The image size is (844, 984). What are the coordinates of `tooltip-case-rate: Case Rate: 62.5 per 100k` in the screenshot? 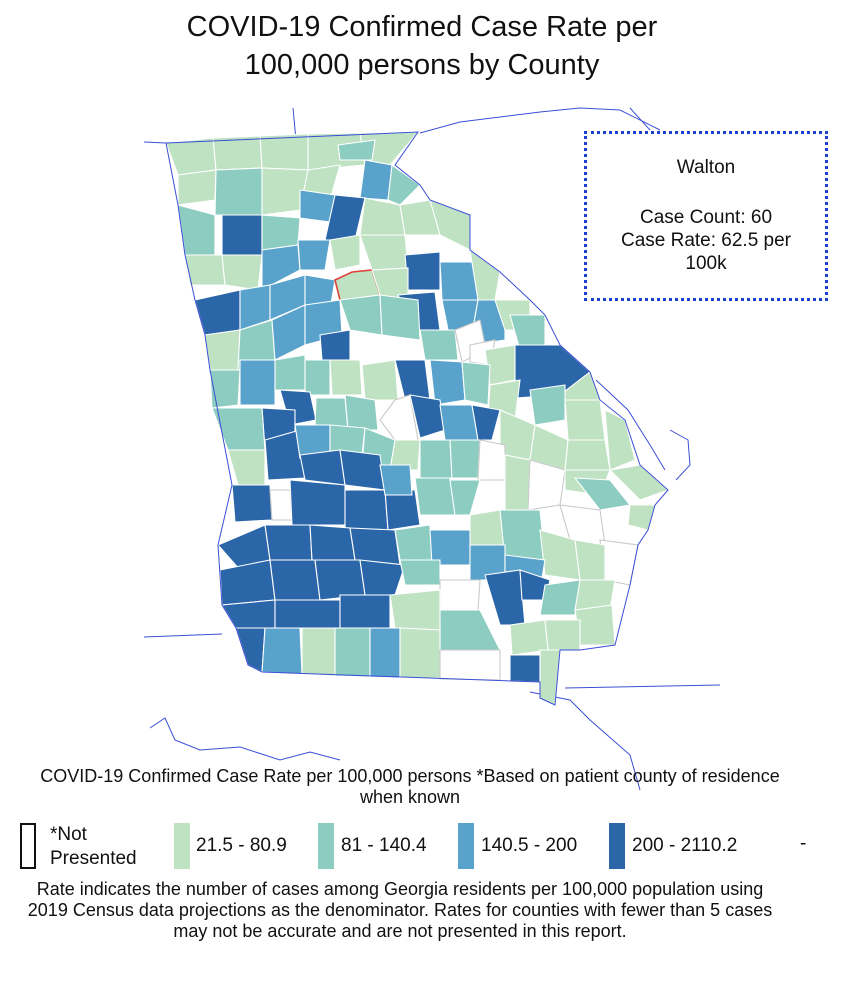 It's located at (706, 252).